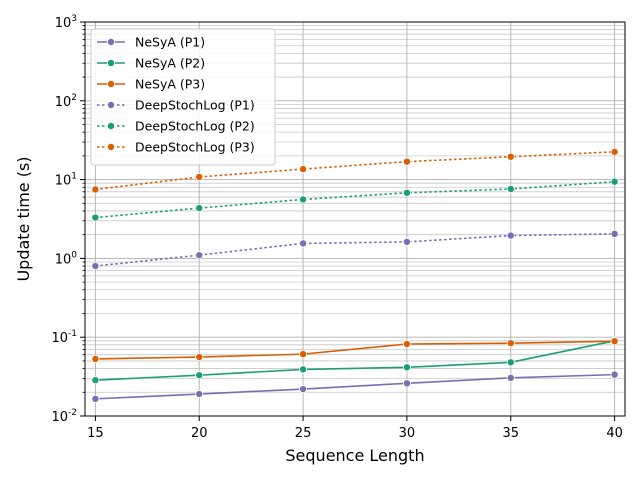  What do you see at coordinates (64, 416) in the screenshot?
I see `y-tick-label: 10⁻²` at bounding box center [64, 416].